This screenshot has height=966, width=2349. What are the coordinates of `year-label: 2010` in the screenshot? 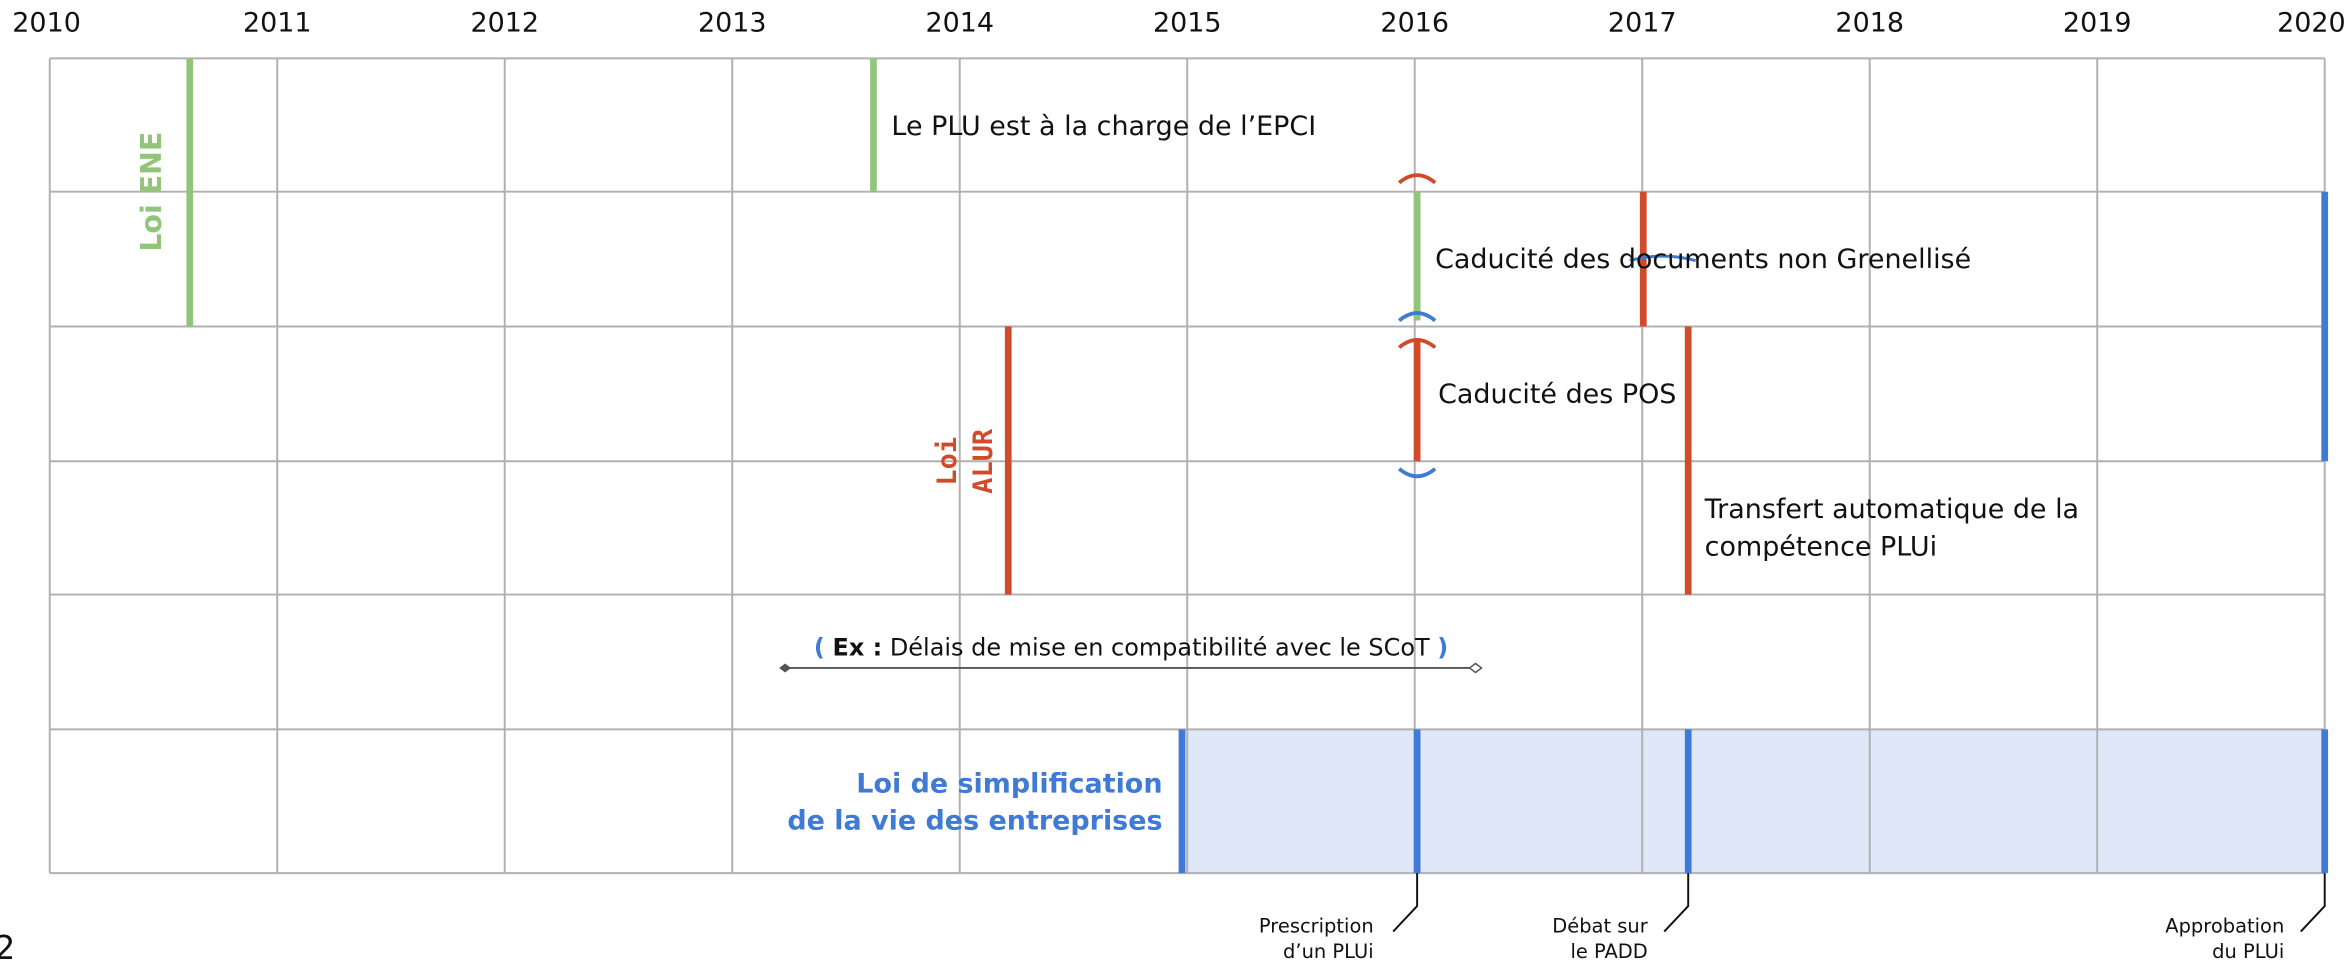 It's located at (46, 22).